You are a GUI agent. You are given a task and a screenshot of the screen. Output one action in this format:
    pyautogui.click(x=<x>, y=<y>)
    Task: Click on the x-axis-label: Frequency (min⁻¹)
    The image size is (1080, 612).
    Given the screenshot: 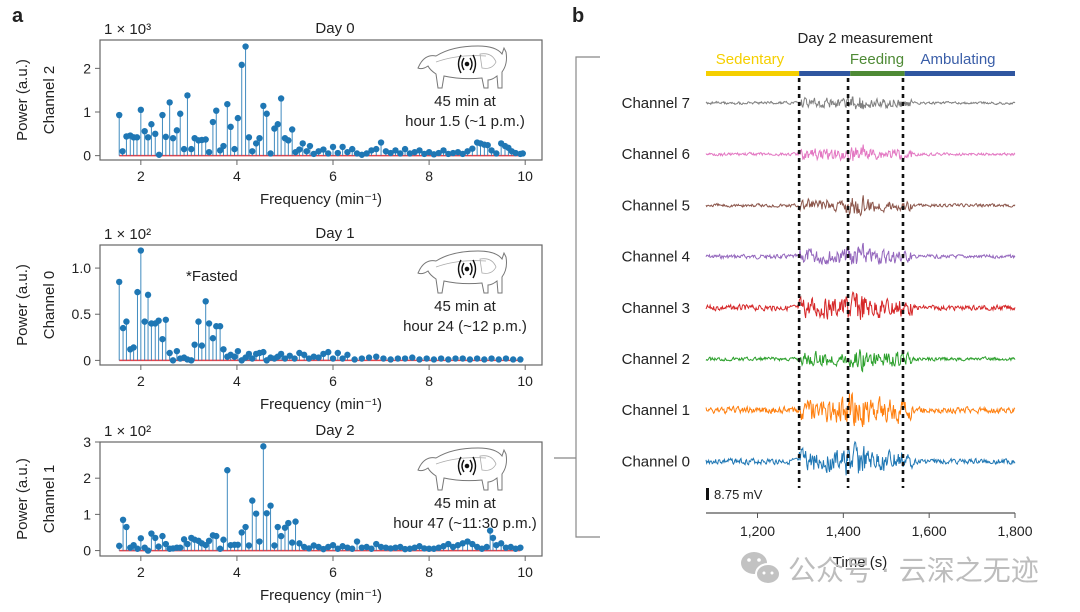 What is the action you would take?
    pyautogui.click(x=321, y=404)
    